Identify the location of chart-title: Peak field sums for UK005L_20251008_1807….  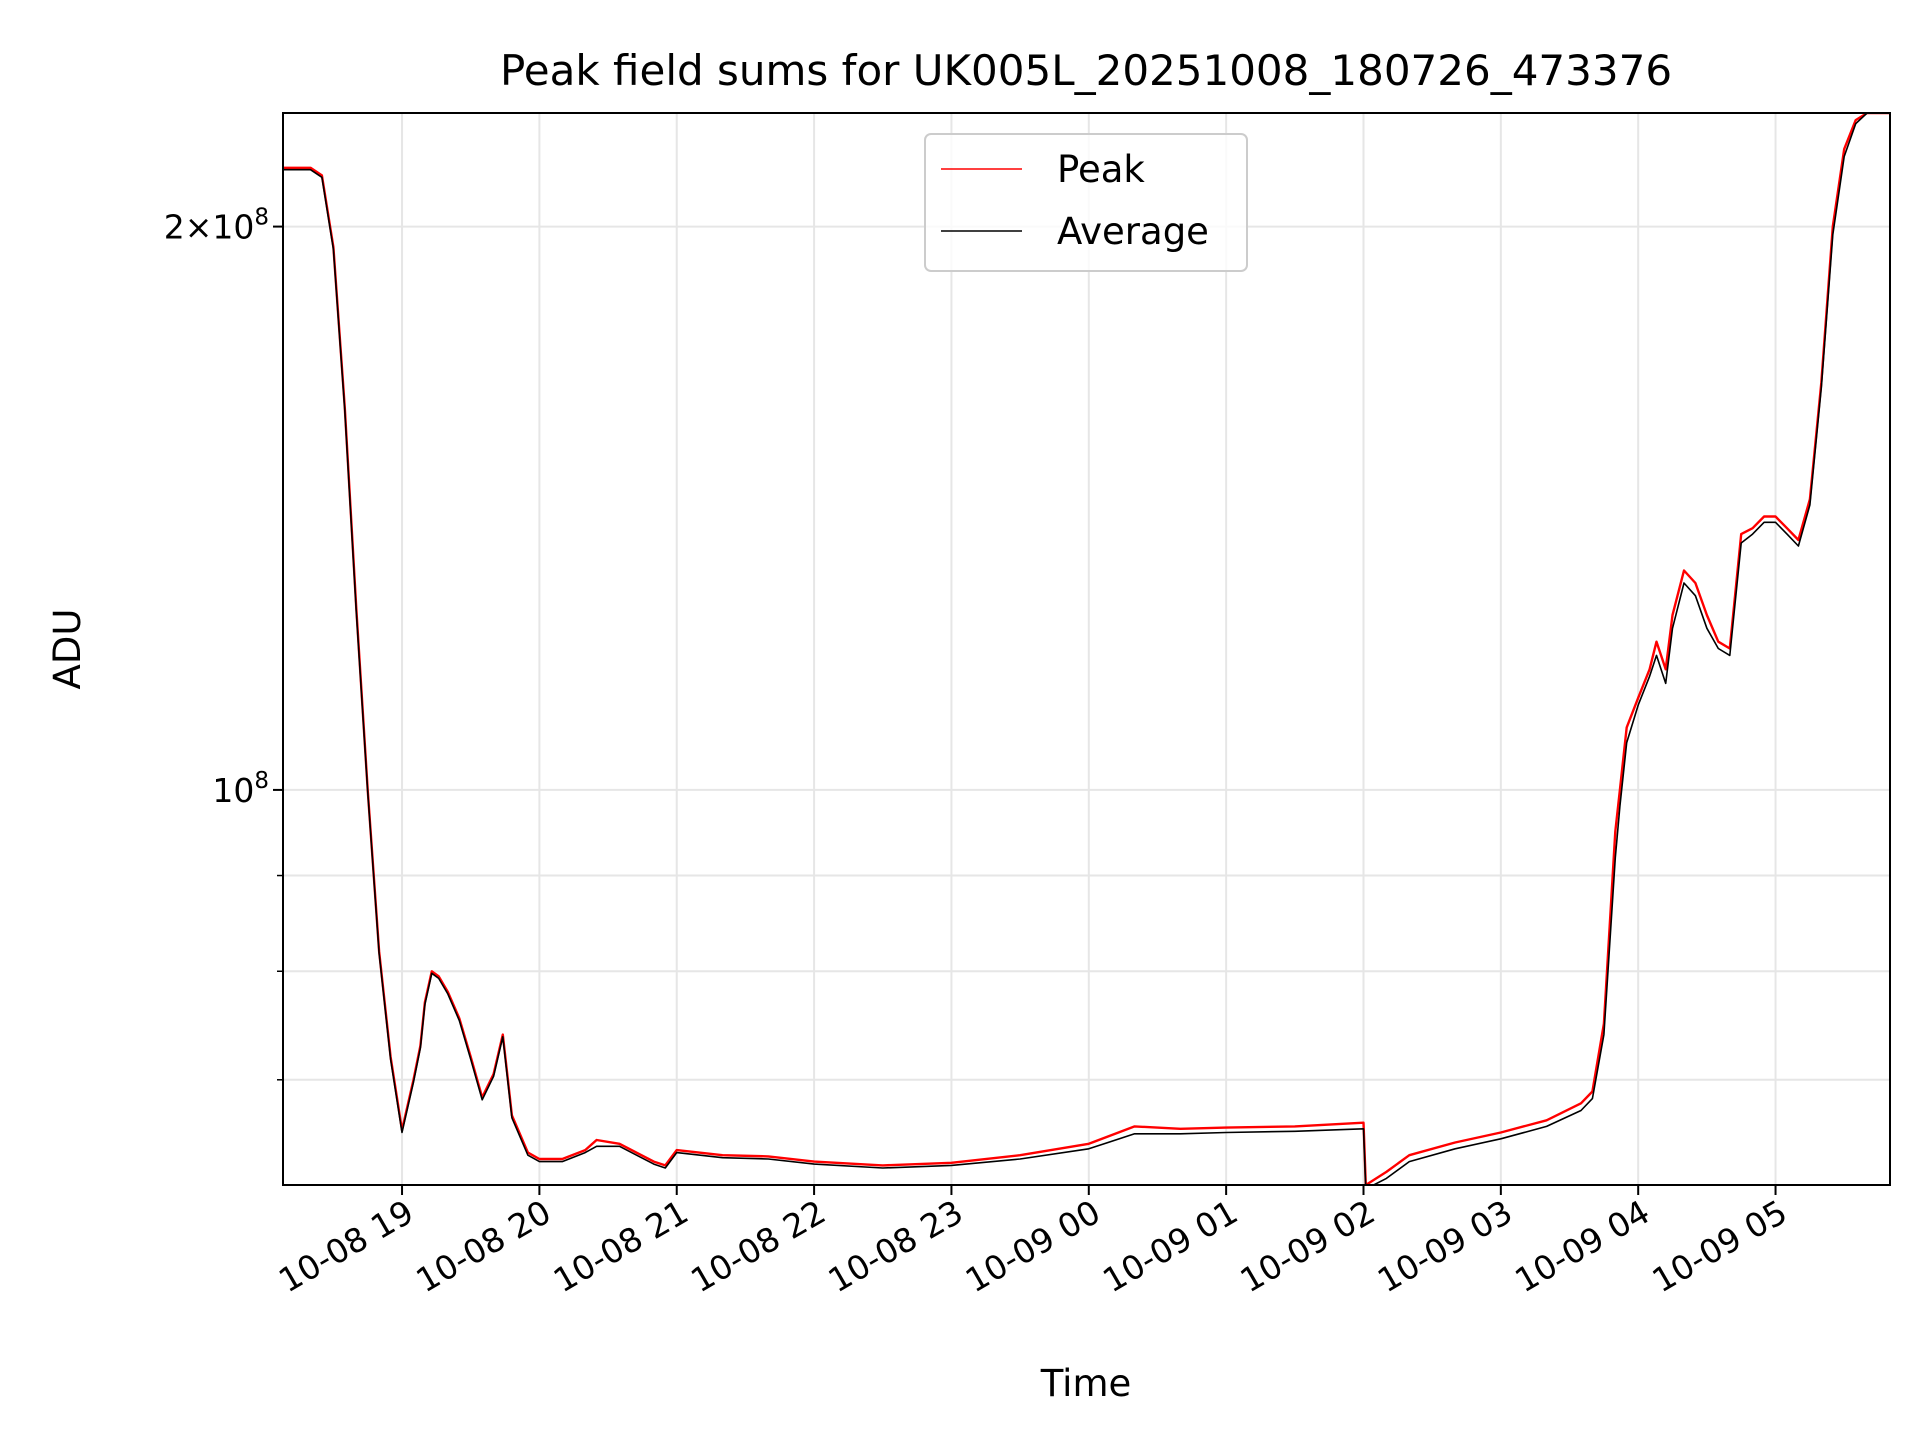
(1086, 70).